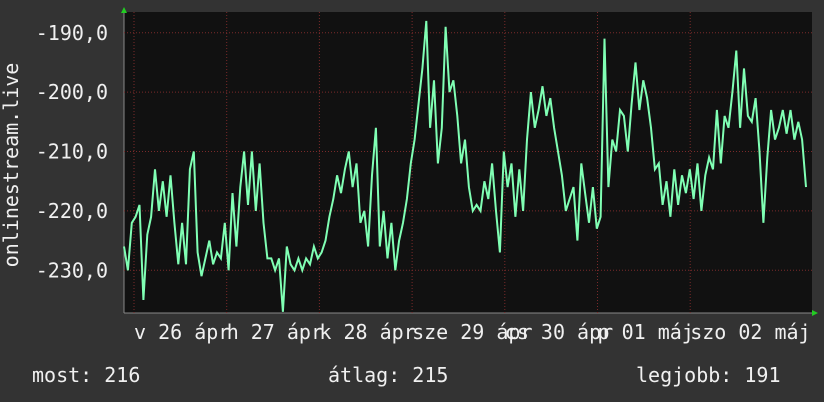 Image resolution: width=824 pixels, height=402 pixels. I want to click on footer-stat: most: 216, so click(86, 375).